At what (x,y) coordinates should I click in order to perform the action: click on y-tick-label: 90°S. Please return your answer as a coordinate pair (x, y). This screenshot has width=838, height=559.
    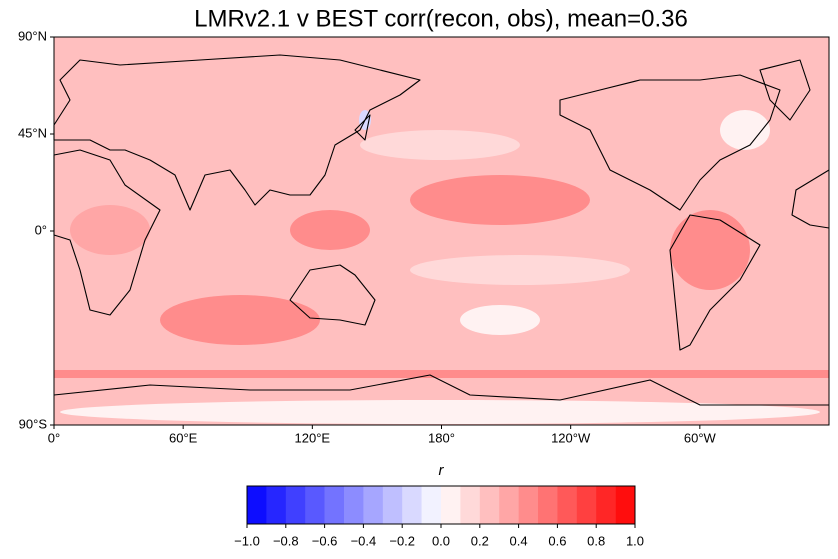
    Looking at the image, I should click on (33, 423).